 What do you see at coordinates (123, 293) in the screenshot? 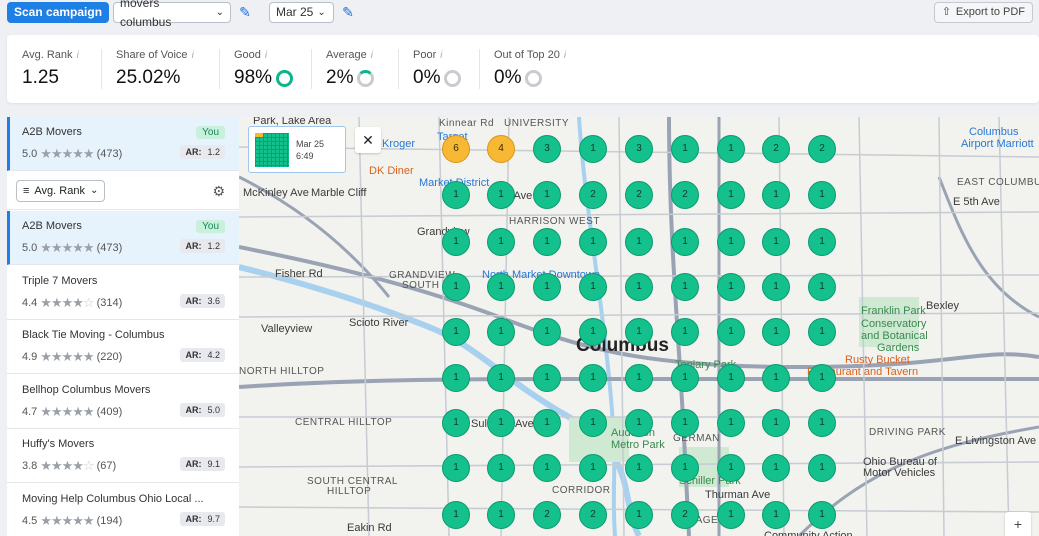
I see `competitor-card: Triple 7 Movers 4.4 ★★★★☆ (314) AR: 3.6` at bounding box center [123, 293].